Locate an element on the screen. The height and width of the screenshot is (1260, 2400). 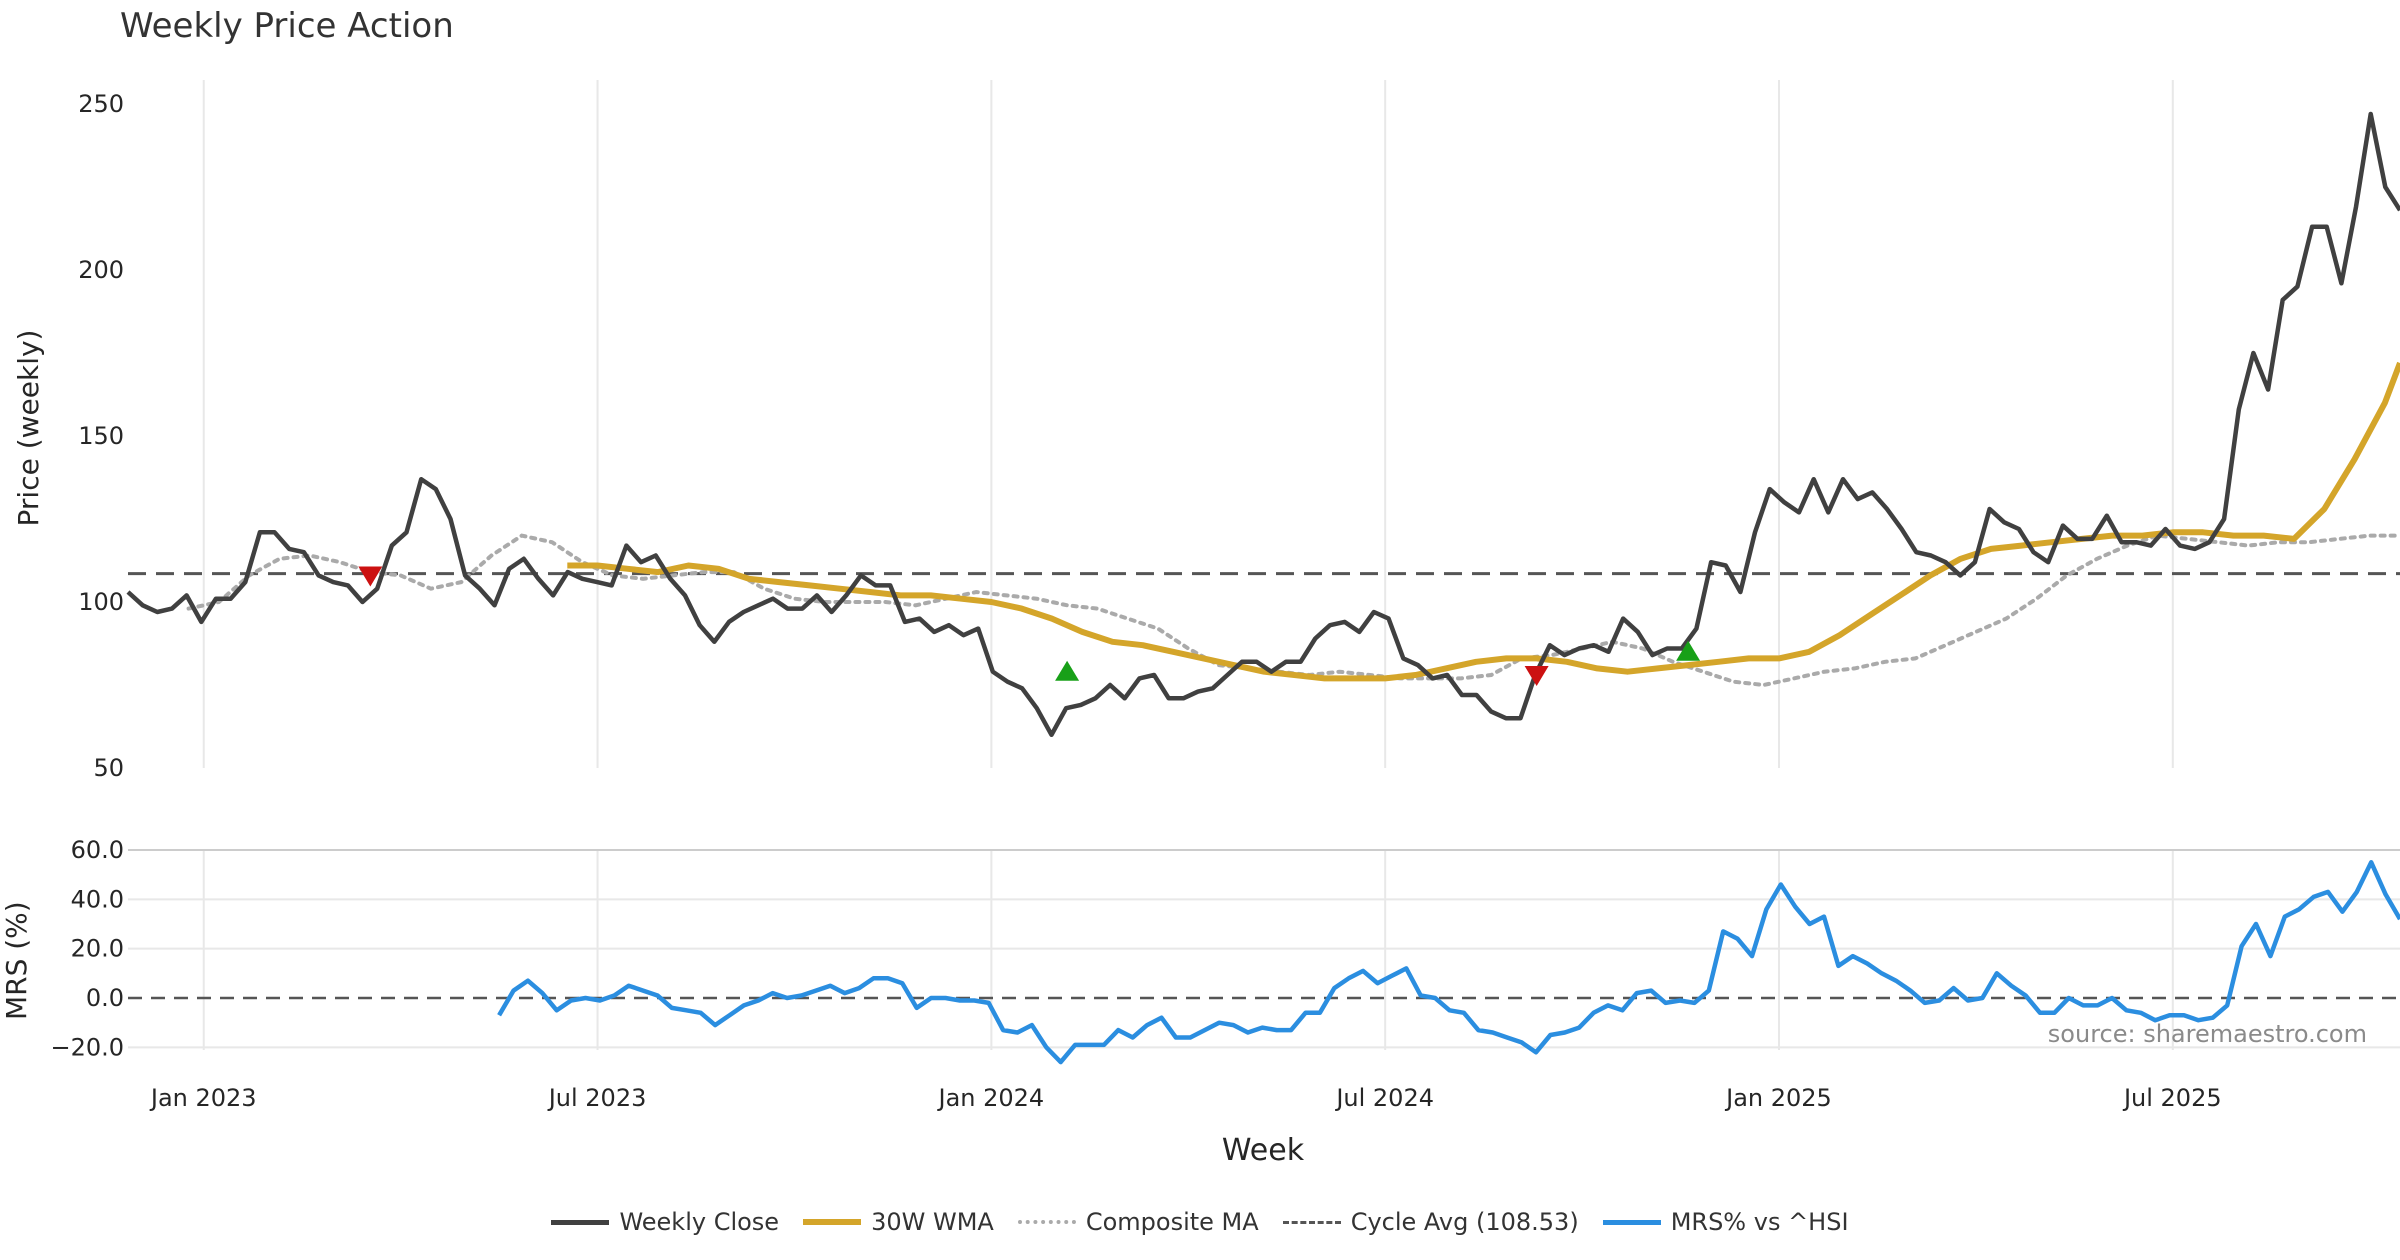
legend-label-mrs: MRS% vs ^HSI is located at coordinates (1759, 1222).